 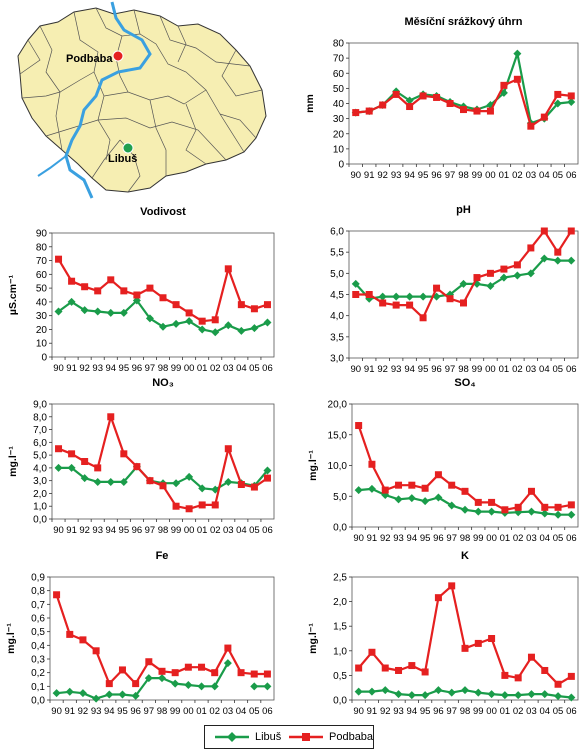 What do you see at coordinates (162, 681) in the screenshot?
I see `series-libus` at bounding box center [162, 681].